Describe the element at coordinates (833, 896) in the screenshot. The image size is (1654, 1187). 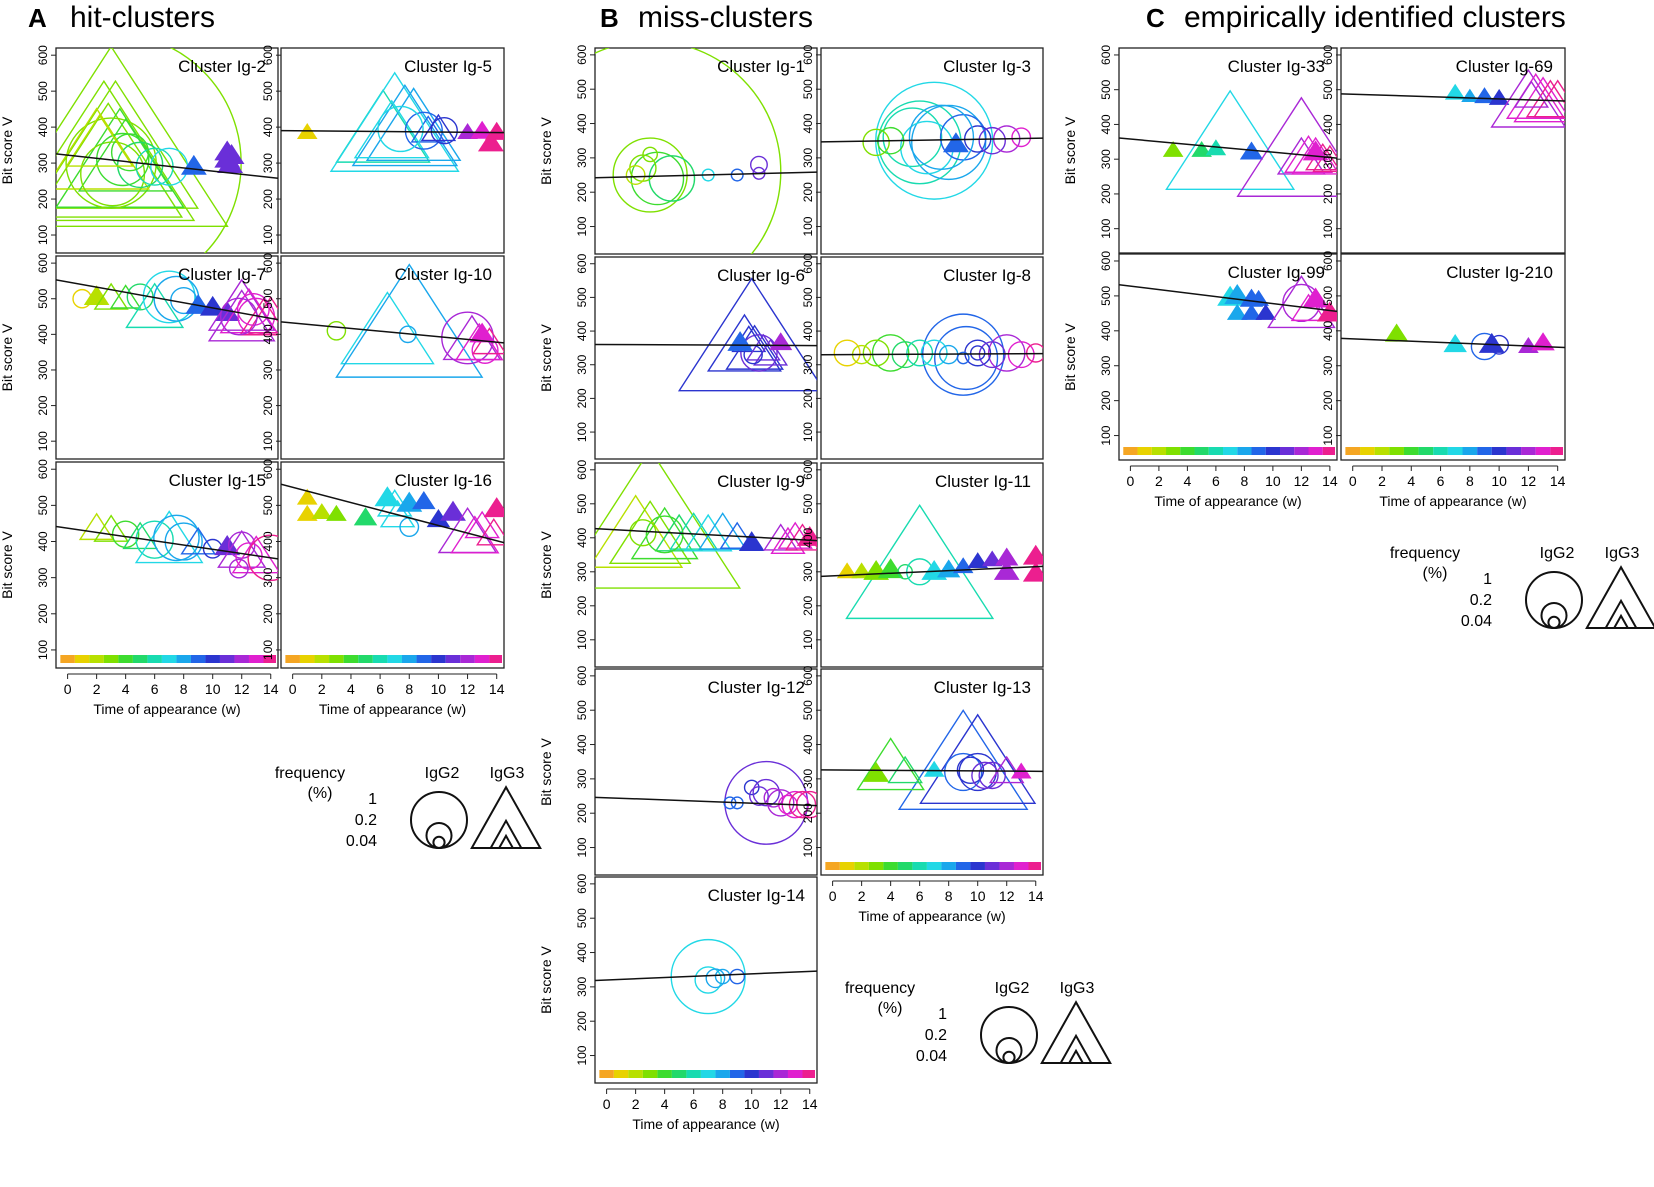
I see `x-tick-label: 0` at that location.